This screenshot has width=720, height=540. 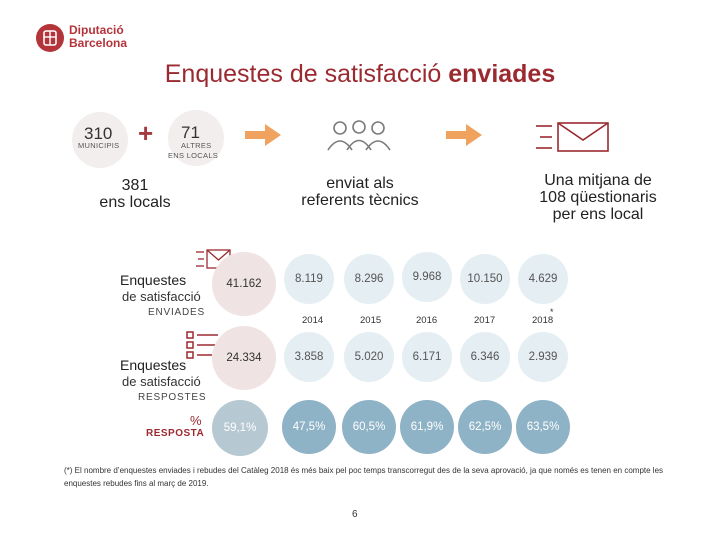 I want to click on total-ens-label: 381 ens locals, so click(x=135, y=194).